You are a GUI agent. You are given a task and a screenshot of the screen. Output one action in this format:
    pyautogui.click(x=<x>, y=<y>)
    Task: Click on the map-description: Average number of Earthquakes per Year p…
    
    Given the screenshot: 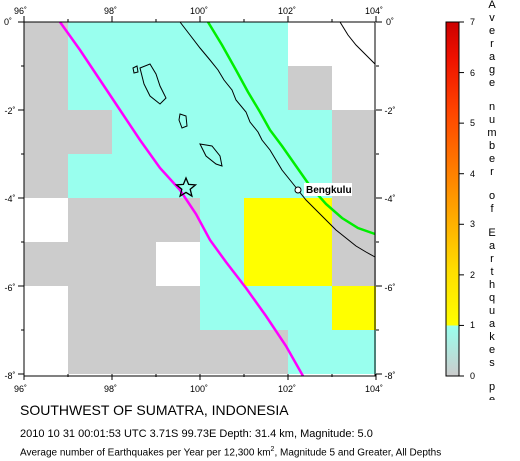 What is the action you would take?
    pyautogui.click(x=230, y=452)
    